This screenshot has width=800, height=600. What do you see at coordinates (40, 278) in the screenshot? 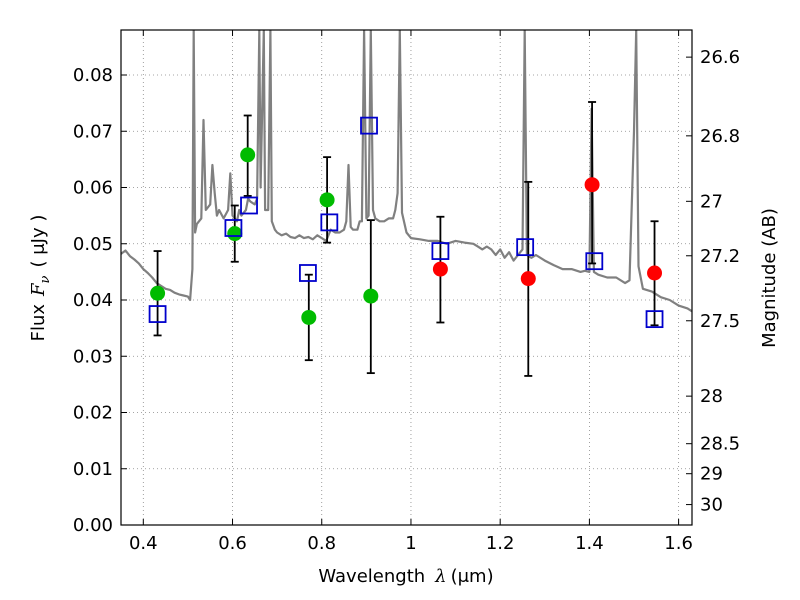
I see `y-axis-label: FluxFν( μJy )` at bounding box center [40, 278].